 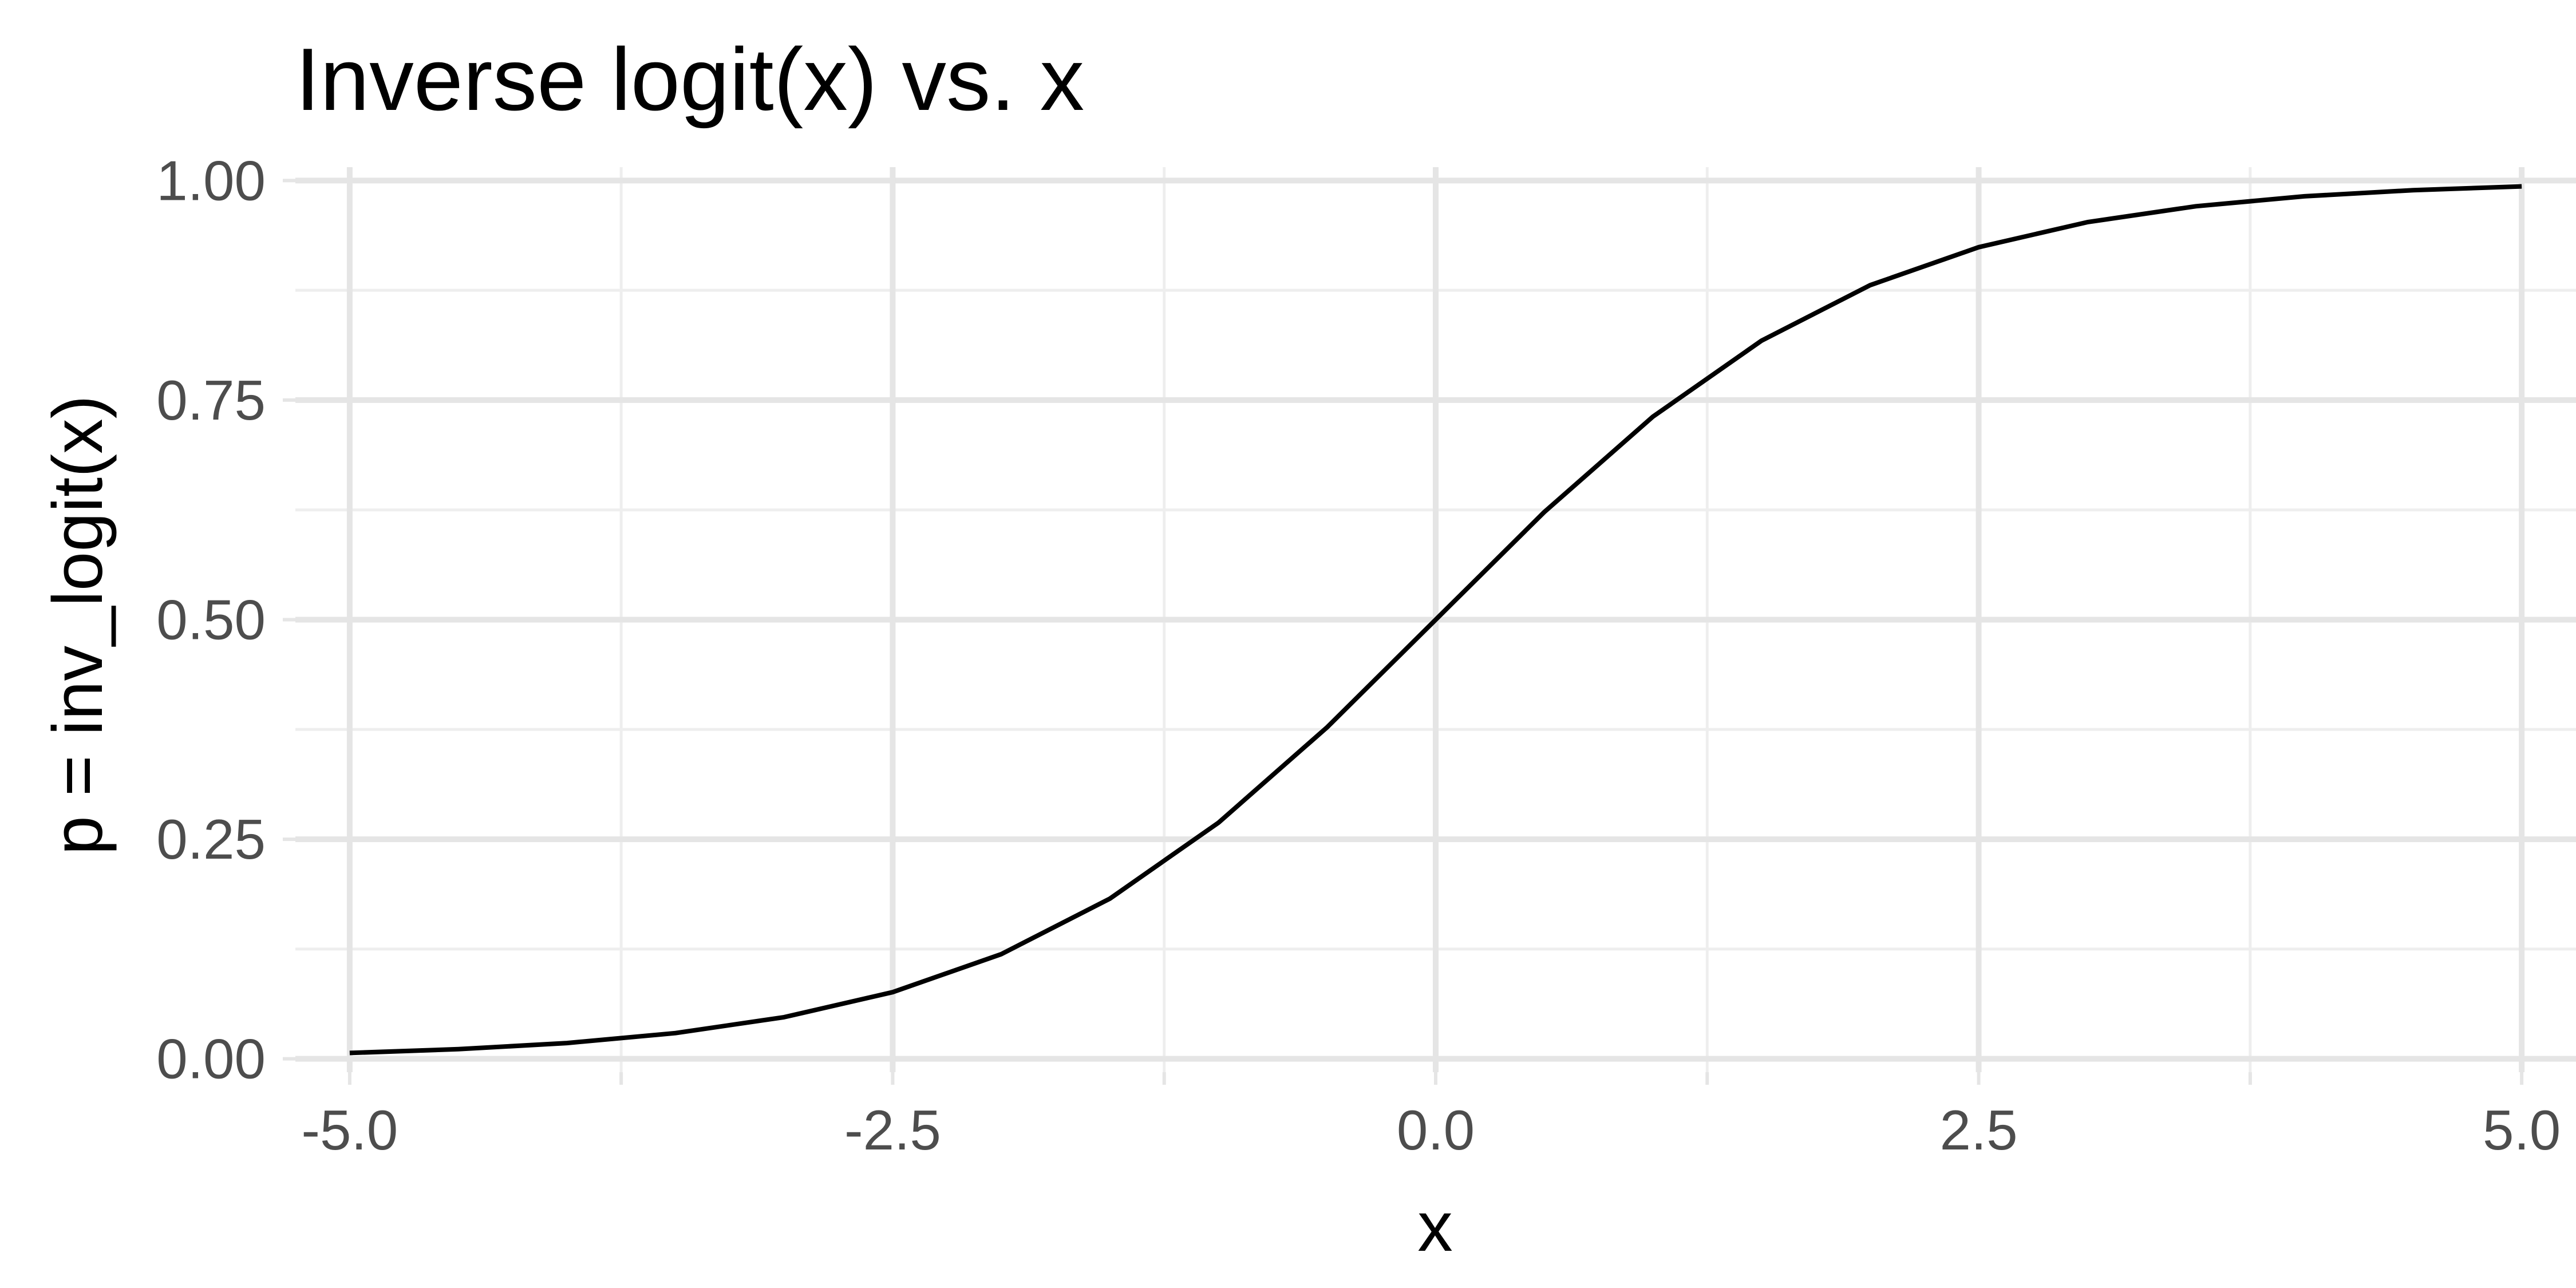 I want to click on y-tick-label: 0.50, so click(x=211, y=619).